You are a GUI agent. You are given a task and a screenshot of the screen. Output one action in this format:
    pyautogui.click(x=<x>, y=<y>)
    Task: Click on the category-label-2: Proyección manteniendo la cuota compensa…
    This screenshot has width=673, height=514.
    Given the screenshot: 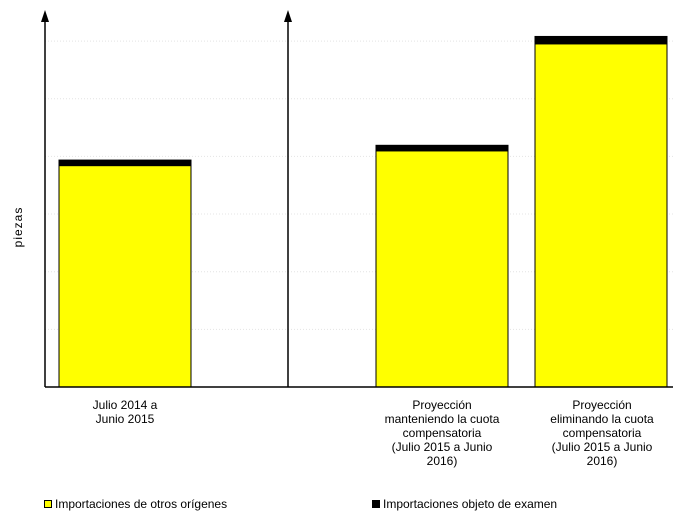 What is the action you would take?
    pyautogui.click(x=442, y=433)
    